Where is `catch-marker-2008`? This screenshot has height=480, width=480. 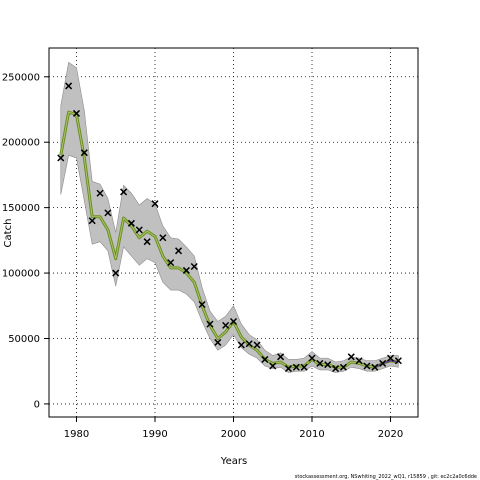 catch-marker-2008 is located at coordinates (296, 367).